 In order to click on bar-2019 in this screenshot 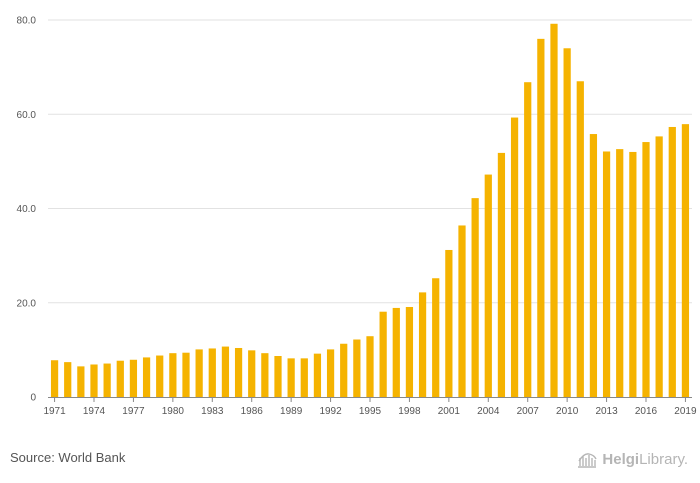, I will do `click(685, 261)`.